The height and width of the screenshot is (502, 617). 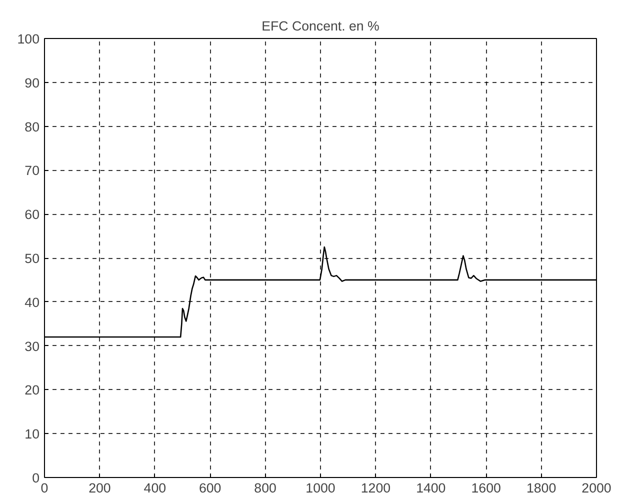 What do you see at coordinates (431, 488) in the screenshot?
I see `x-tick-label: 1400` at bounding box center [431, 488].